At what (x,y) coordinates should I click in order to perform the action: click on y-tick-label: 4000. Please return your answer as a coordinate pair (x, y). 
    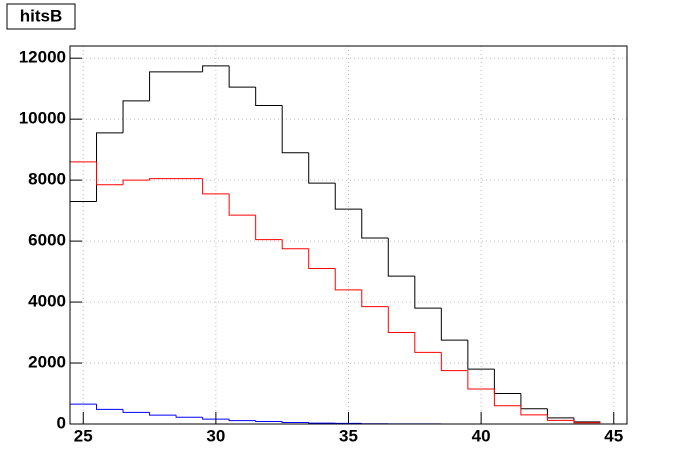
    Looking at the image, I should click on (47, 301).